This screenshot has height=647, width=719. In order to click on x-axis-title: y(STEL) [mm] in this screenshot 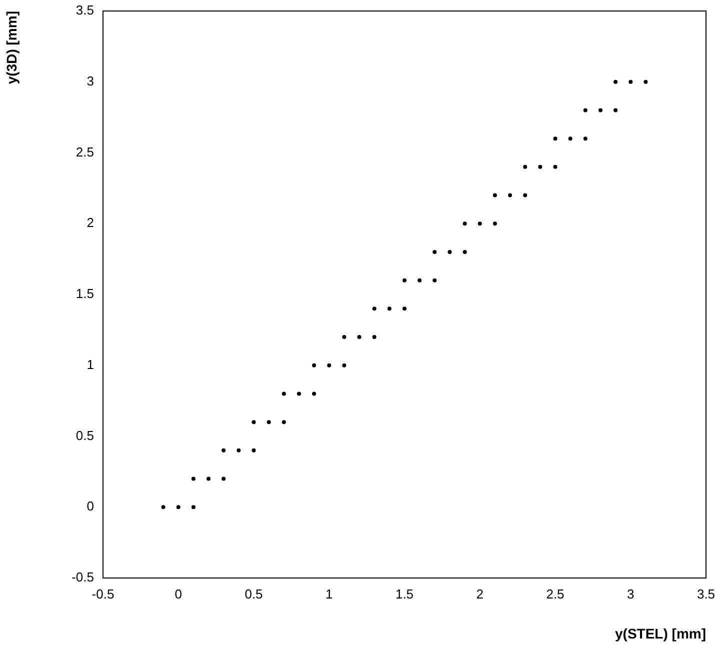, I will do `click(660, 633)`.